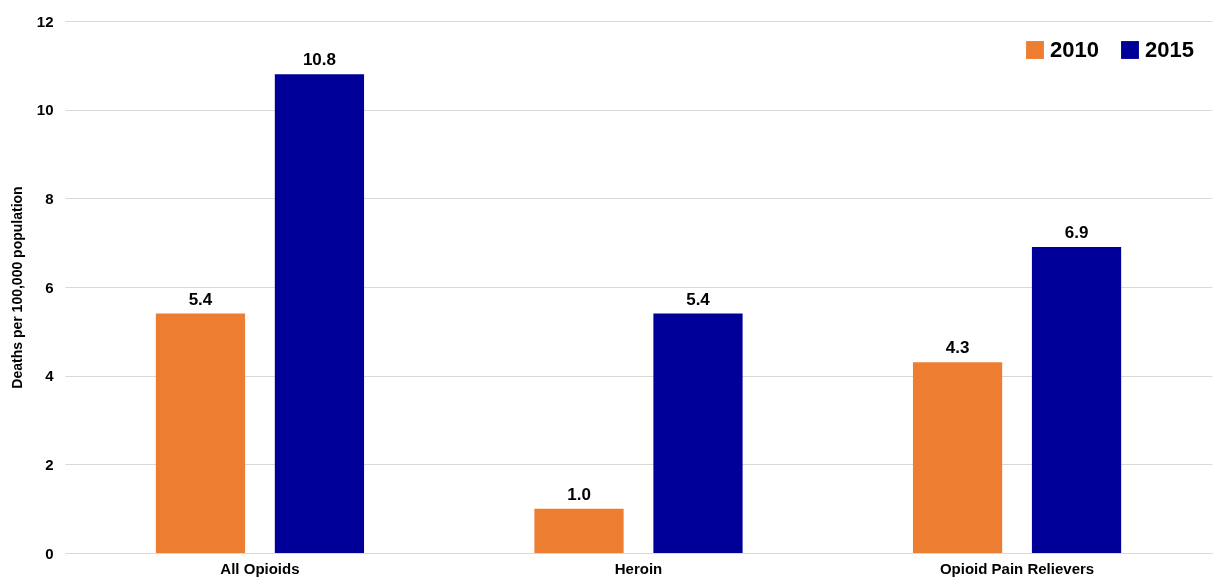 The height and width of the screenshot is (584, 1220). What do you see at coordinates (1017, 568) in the screenshot?
I see `x-tick-label: Opioid Pain Relievers` at bounding box center [1017, 568].